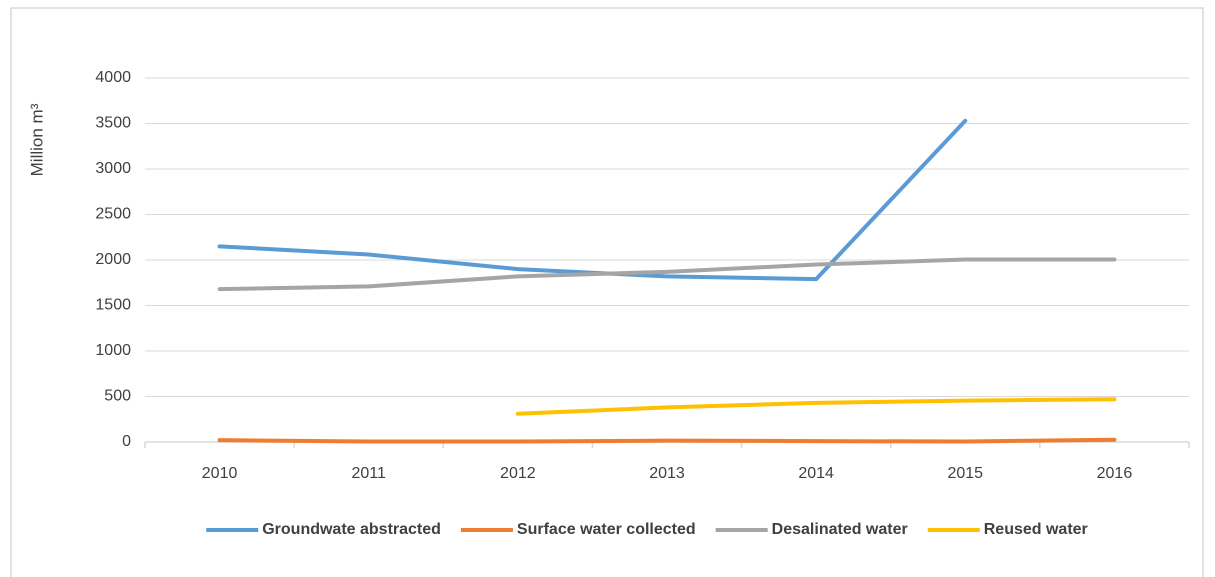  I want to click on legend-label: Reused water, so click(1036, 529).